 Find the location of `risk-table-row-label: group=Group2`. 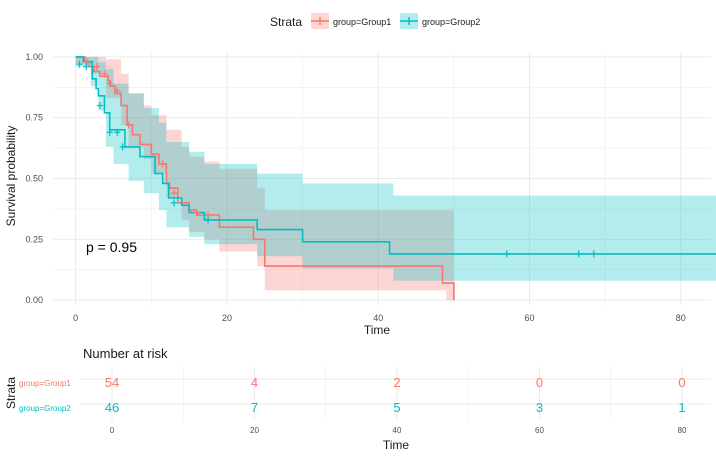

risk-table-row-label: group=Group2 is located at coordinates (45, 408).